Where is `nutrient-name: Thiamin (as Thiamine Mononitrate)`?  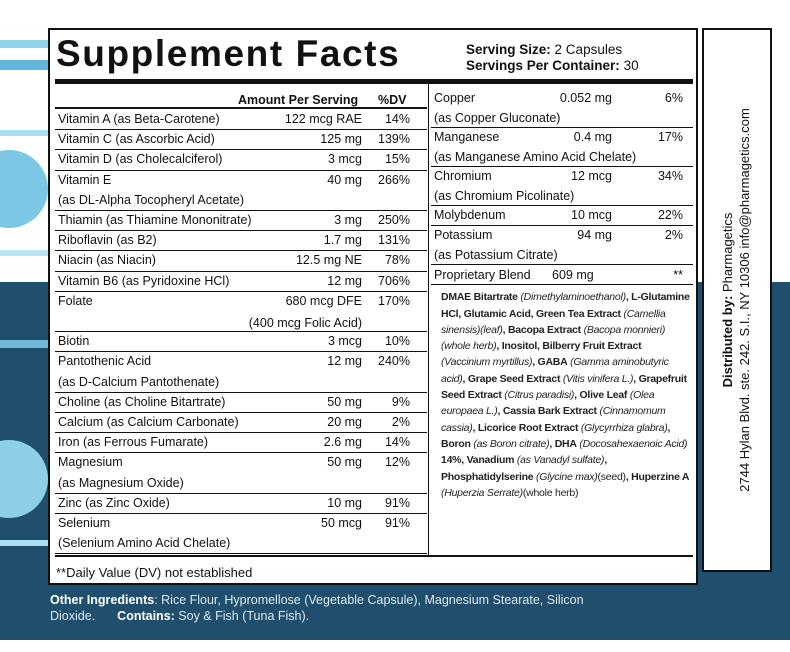
nutrient-name: Thiamin (as Thiamine Mononitrate) is located at coordinates (155, 220).